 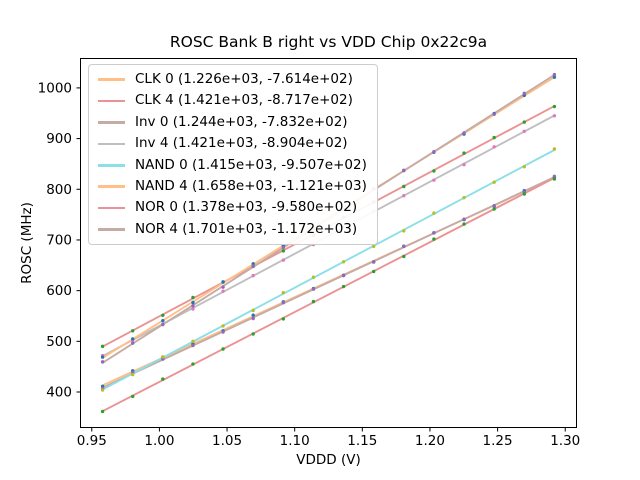 I want to click on y-tick-label: 400, so click(x=59, y=393).